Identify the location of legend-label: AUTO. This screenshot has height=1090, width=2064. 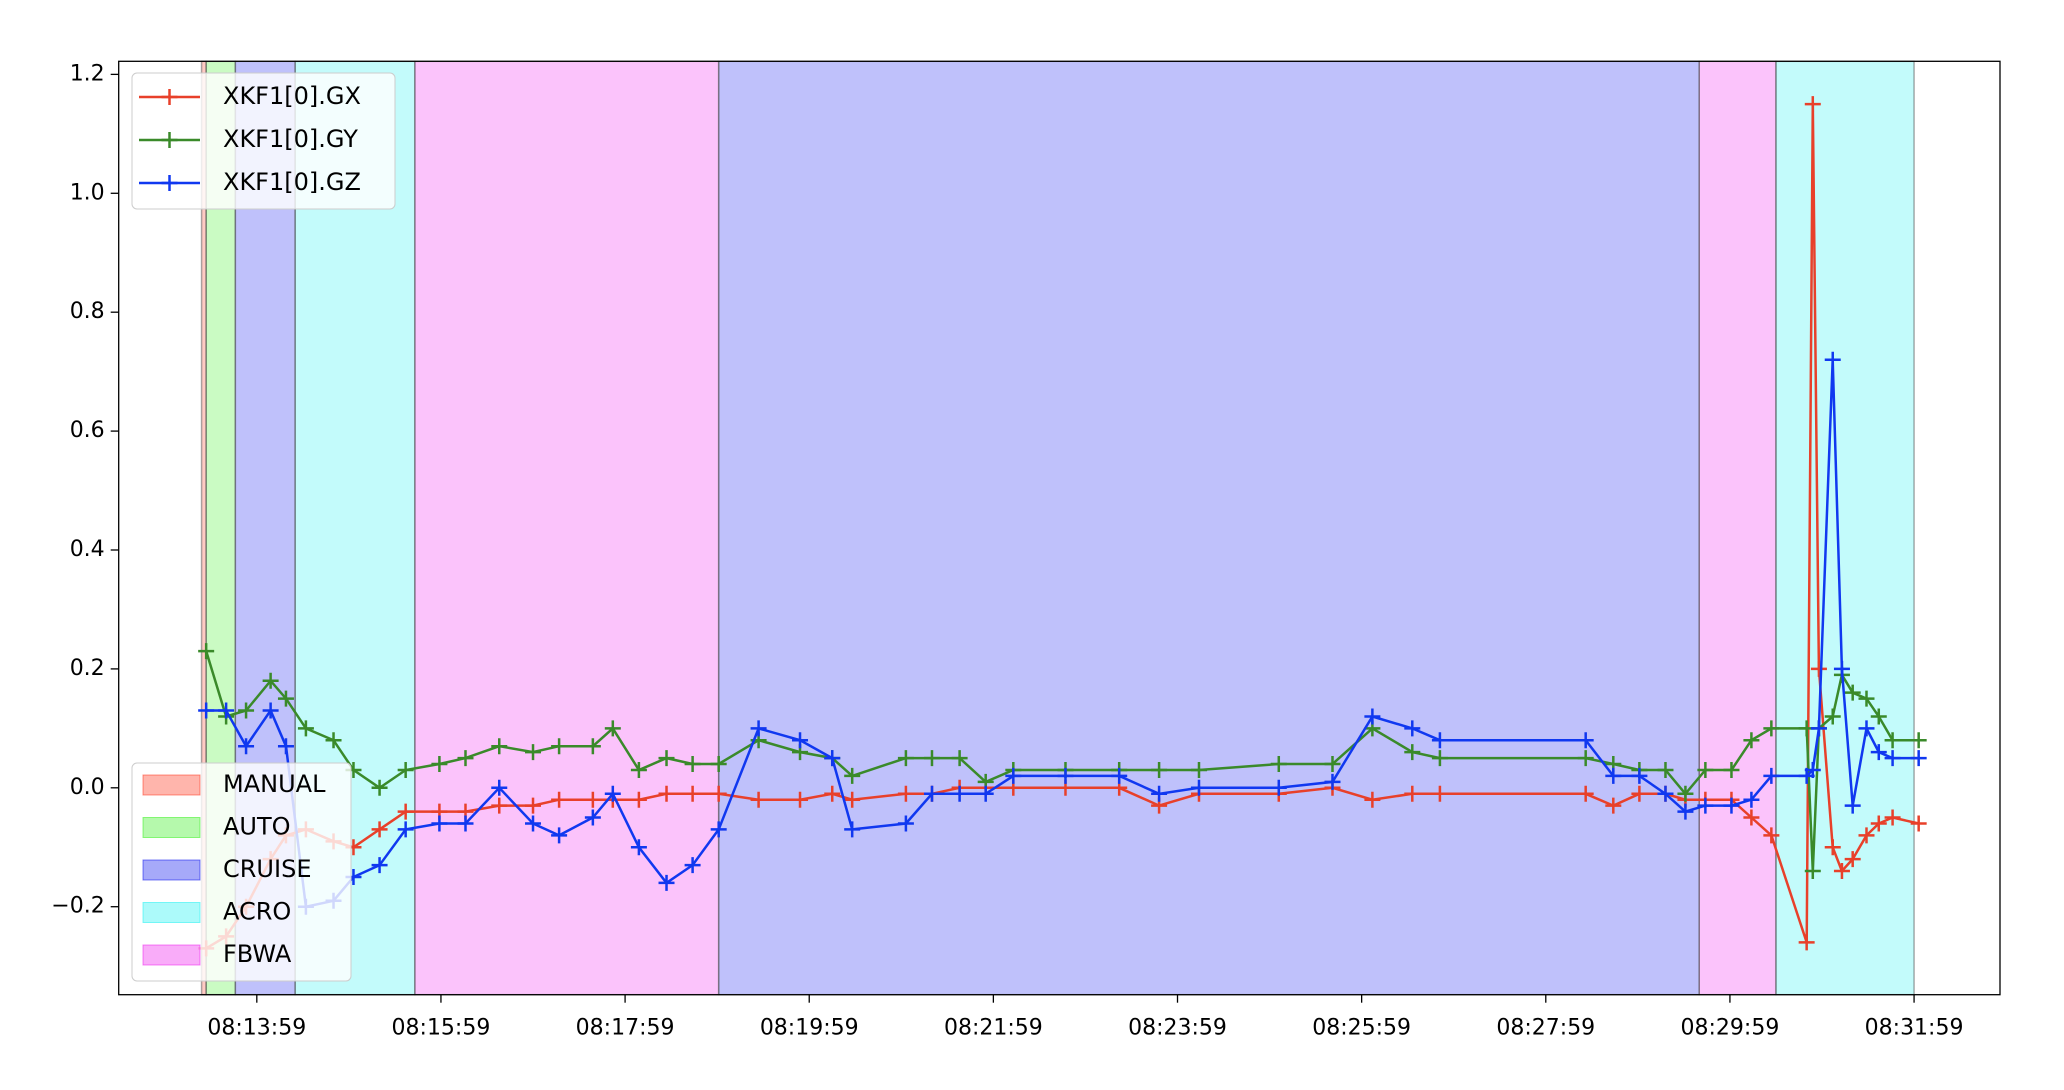
(257, 827).